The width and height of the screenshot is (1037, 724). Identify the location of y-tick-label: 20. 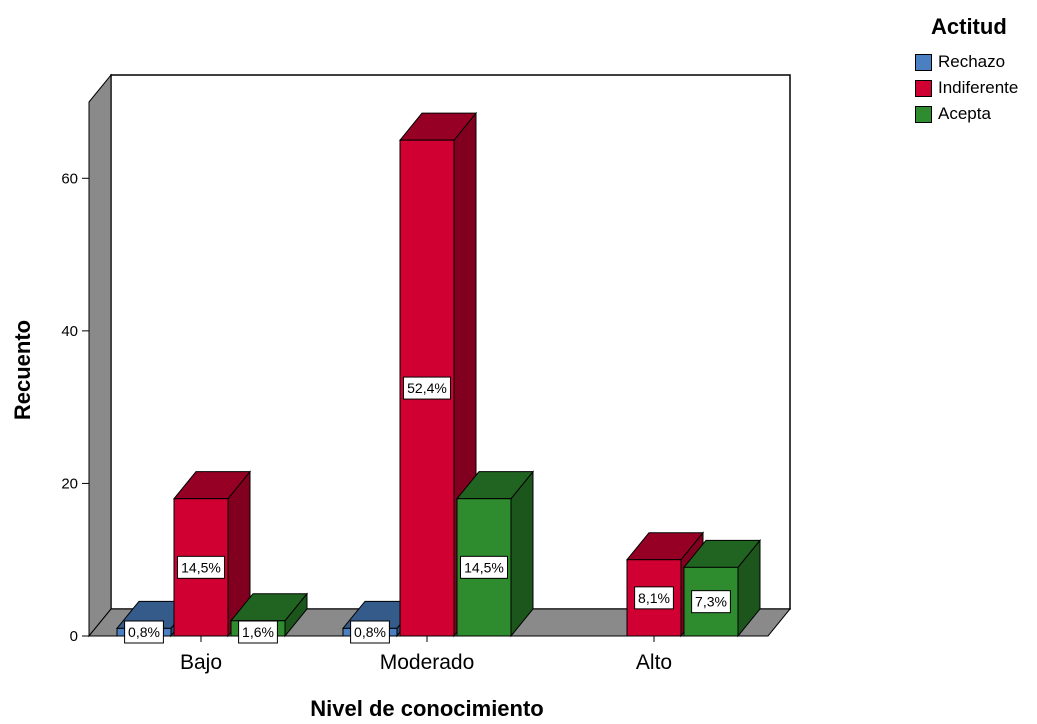
(69, 483).